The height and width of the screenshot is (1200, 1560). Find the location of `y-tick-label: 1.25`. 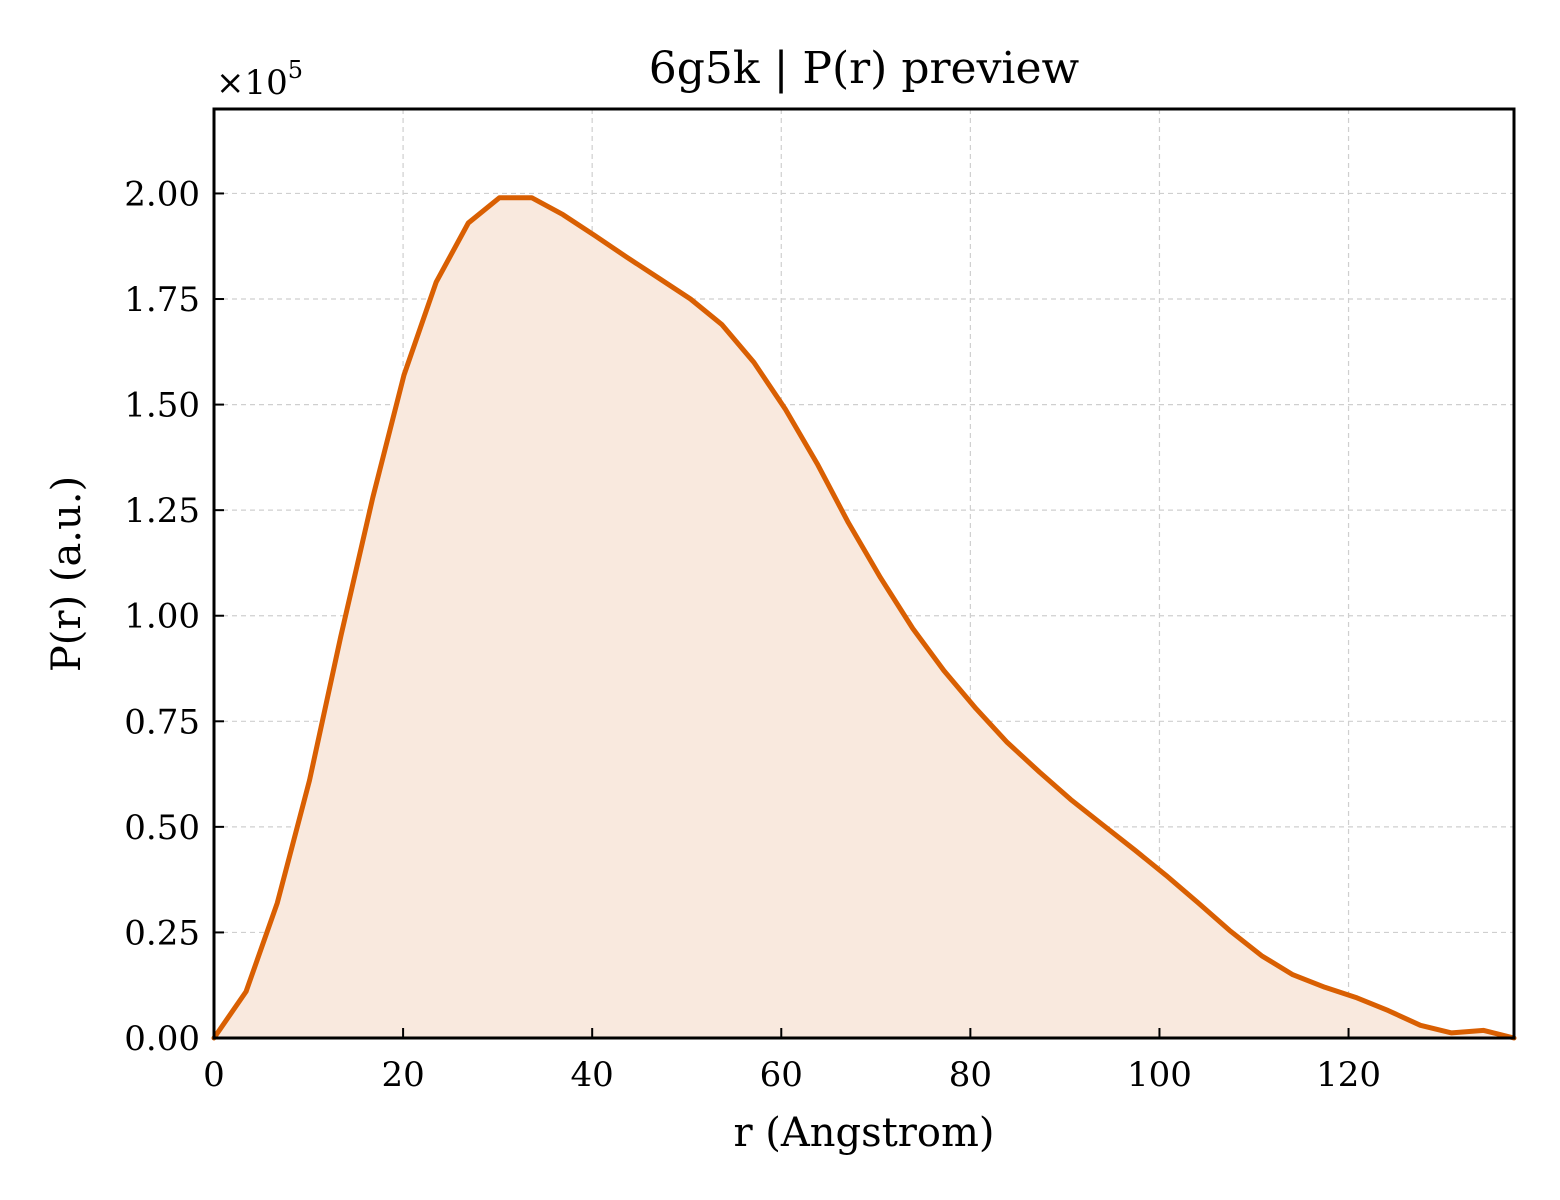

y-tick-label: 1.25 is located at coordinates (162, 511).